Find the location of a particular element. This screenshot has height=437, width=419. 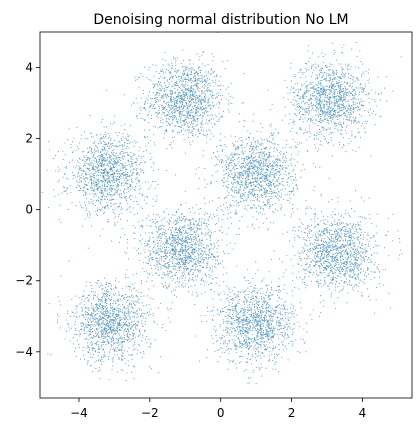

y-tick-label: −2 is located at coordinates (24, 281).